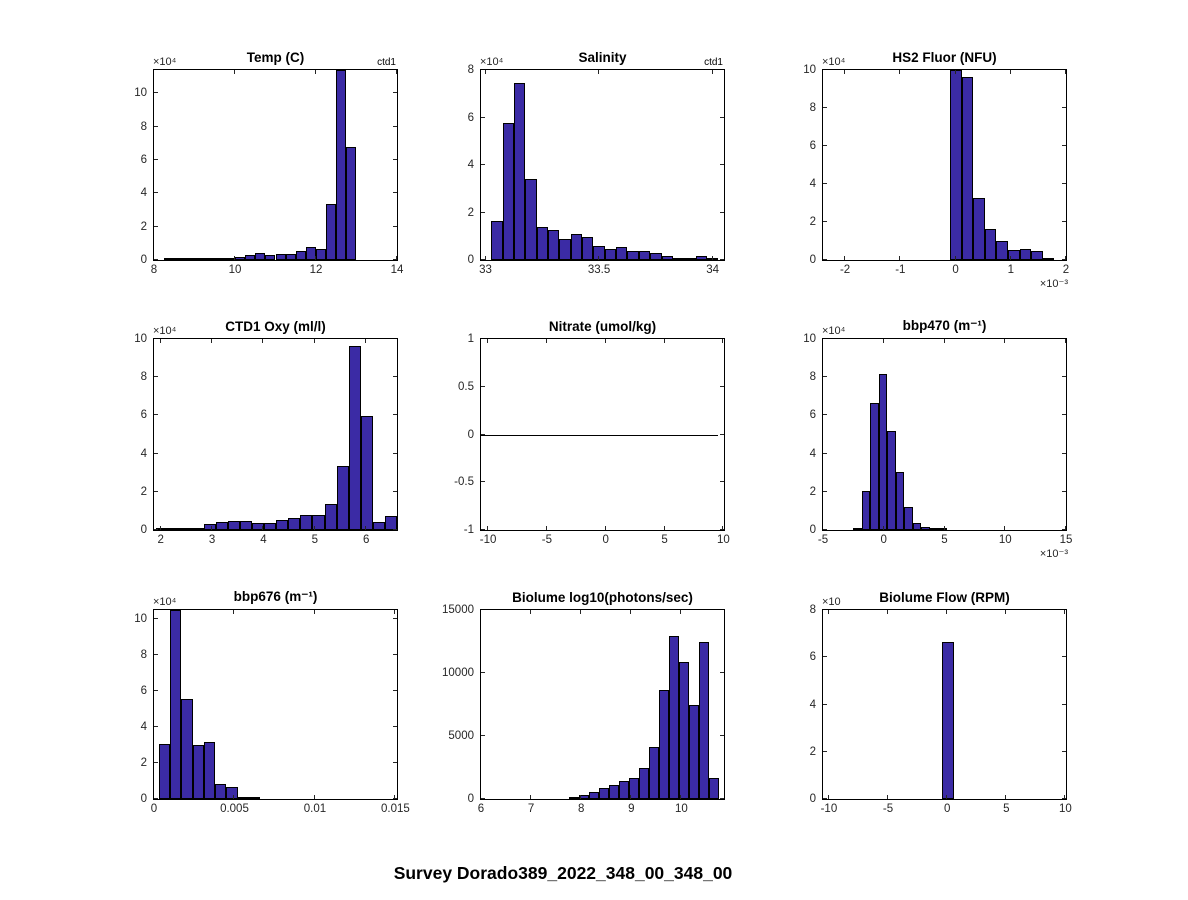 The width and height of the screenshot is (1188, 900). Describe the element at coordinates (602, 57) in the screenshot. I see `plot-title: Salinity` at that location.